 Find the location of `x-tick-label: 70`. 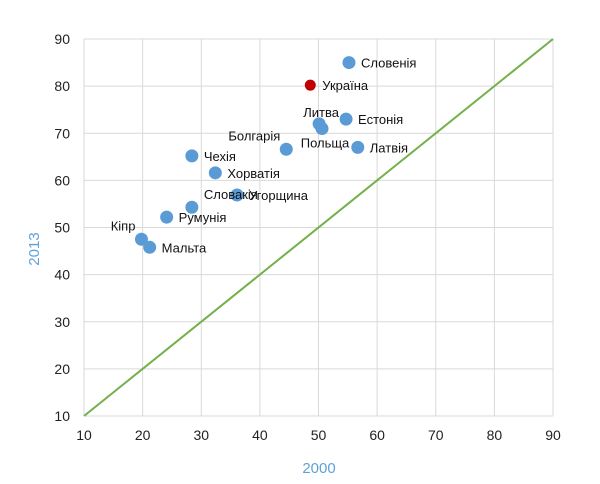

x-tick-label: 70 is located at coordinates (436, 435).